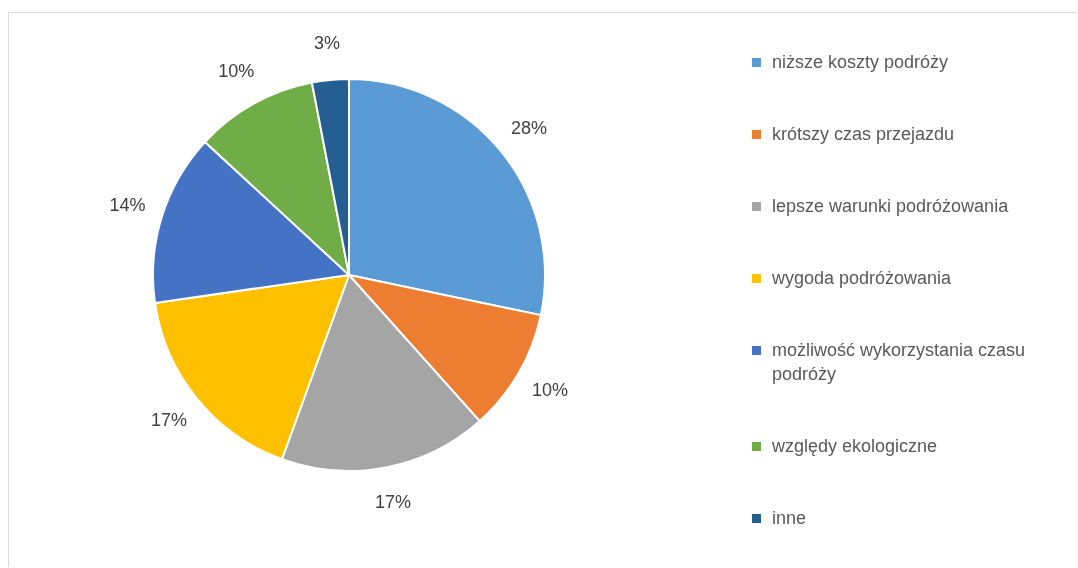 The image size is (1078, 568). What do you see at coordinates (899, 362) in the screenshot?
I see `legend-label: możliwość wykorzystania czasu podróży` at bounding box center [899, 362].